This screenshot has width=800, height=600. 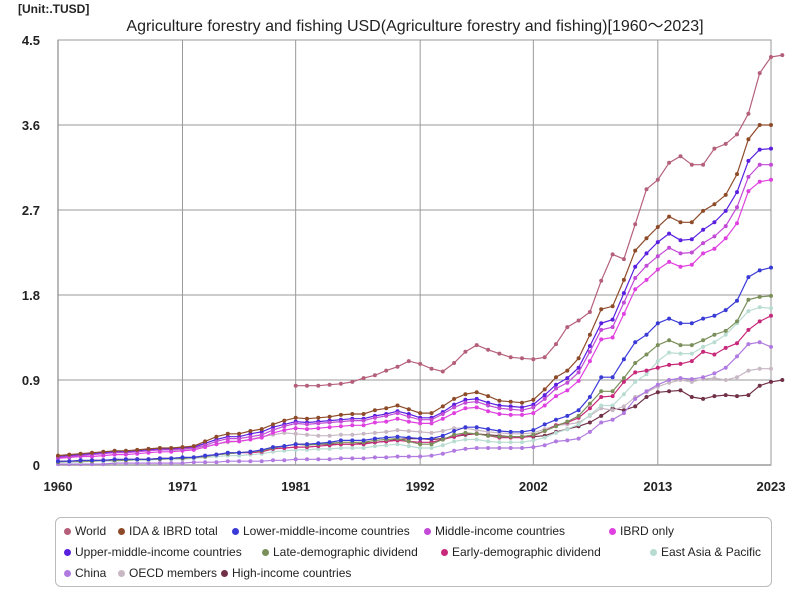 I want to click on x-tick-label: 1971, so click(x=182, y=486).